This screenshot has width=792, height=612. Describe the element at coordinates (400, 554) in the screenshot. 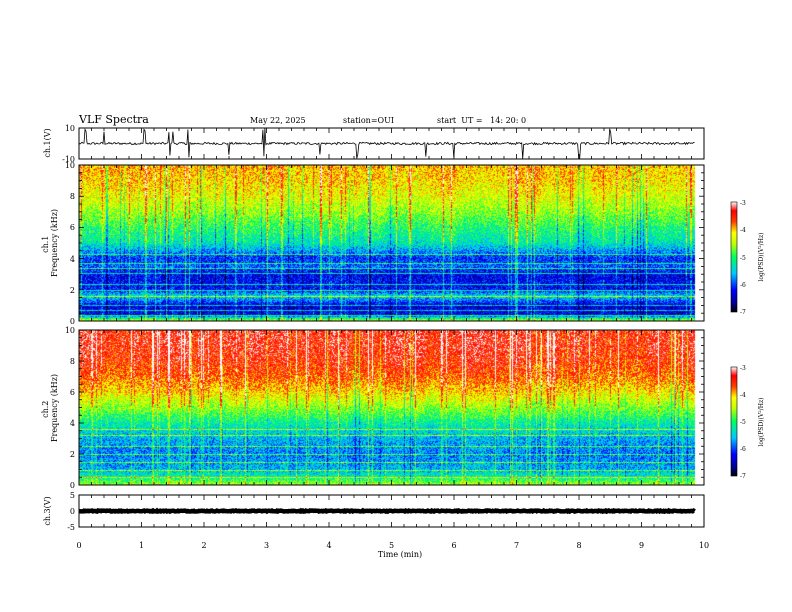

I see `x-axis-label: Time (min)` at that location.